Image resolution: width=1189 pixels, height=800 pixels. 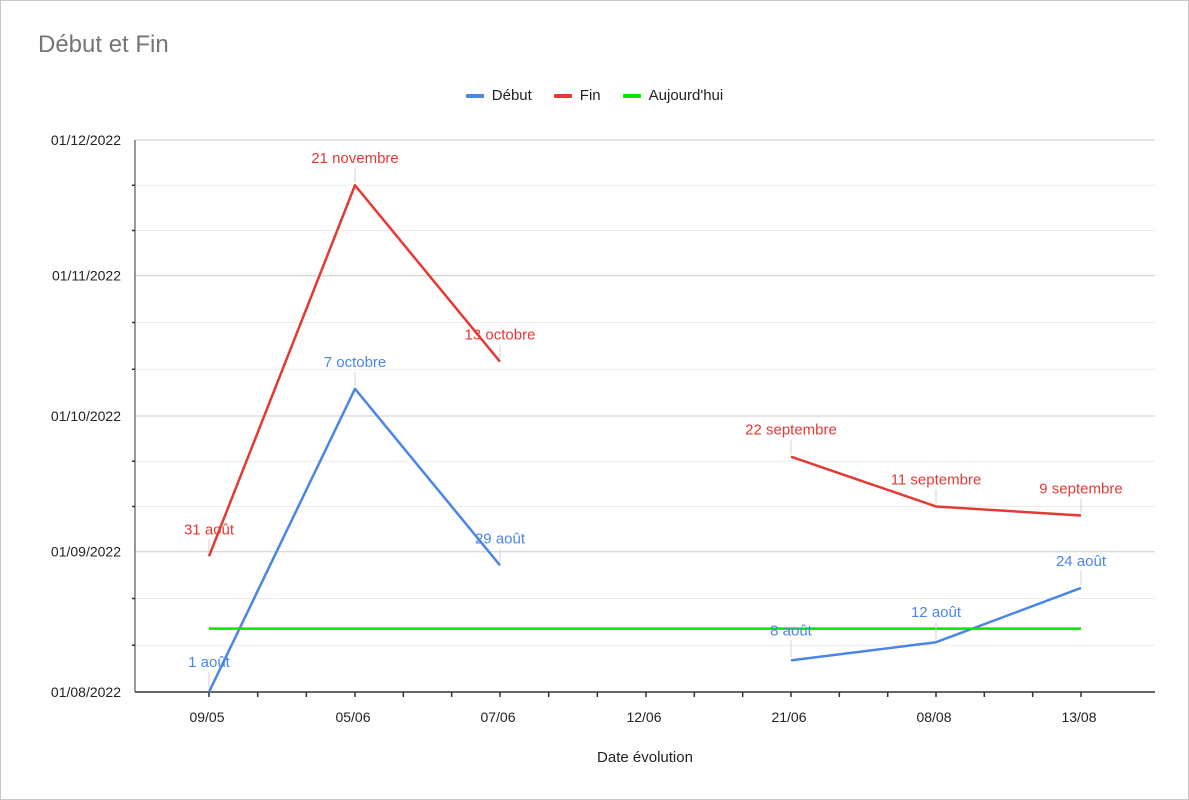 What do you see at coordinates (645, 757) in the screenshot?
I see `x-axis-title: Date évolution` at bounding box center [645, 757].